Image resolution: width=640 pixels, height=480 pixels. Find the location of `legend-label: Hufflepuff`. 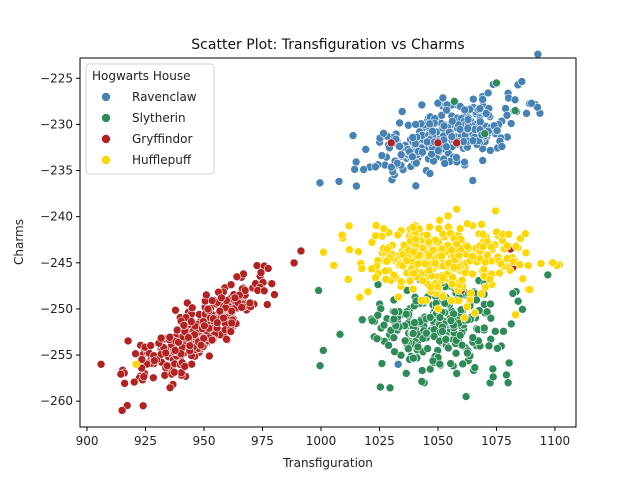

legend-label: Hufflepuff is located at coordinates (162, 160).